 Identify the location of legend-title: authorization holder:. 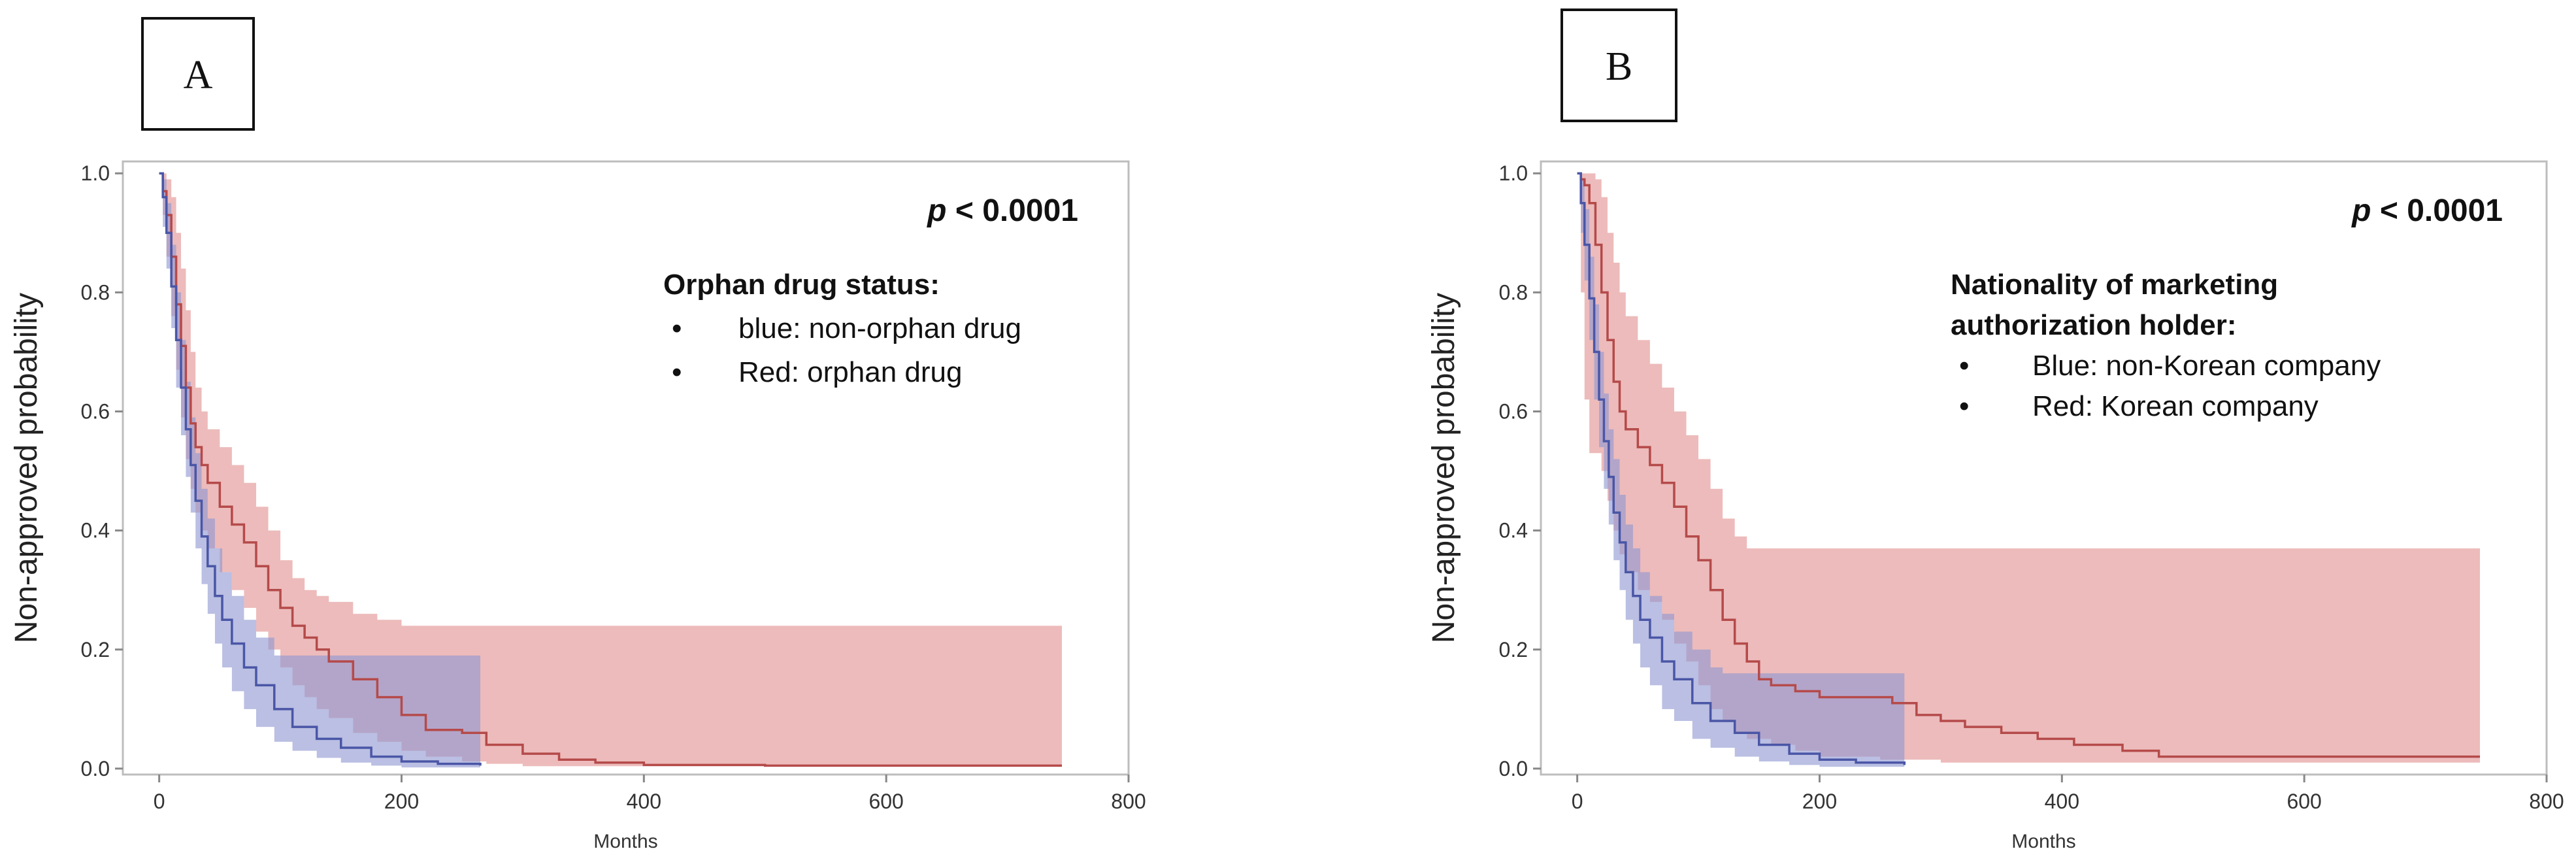
(2094, 325).